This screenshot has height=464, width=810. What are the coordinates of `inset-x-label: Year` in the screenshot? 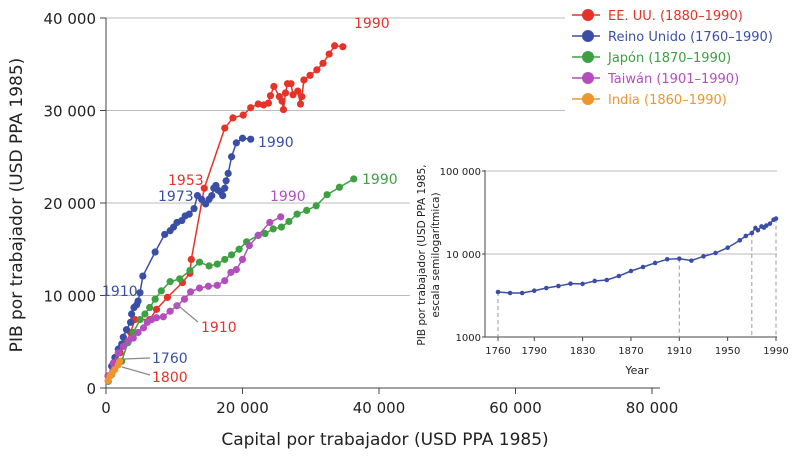 It's located at (636, 370).